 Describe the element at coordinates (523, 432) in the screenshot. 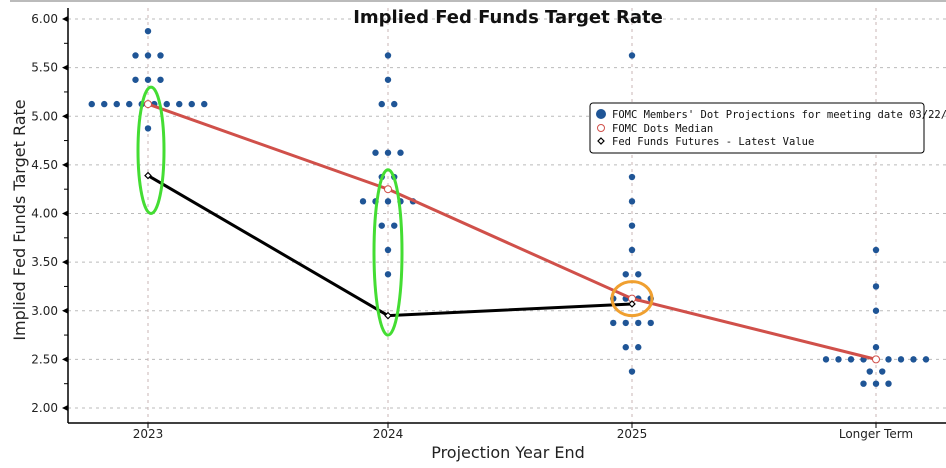

I see `x-ticks: 2023 2024 2025 Longer Term` at that location.